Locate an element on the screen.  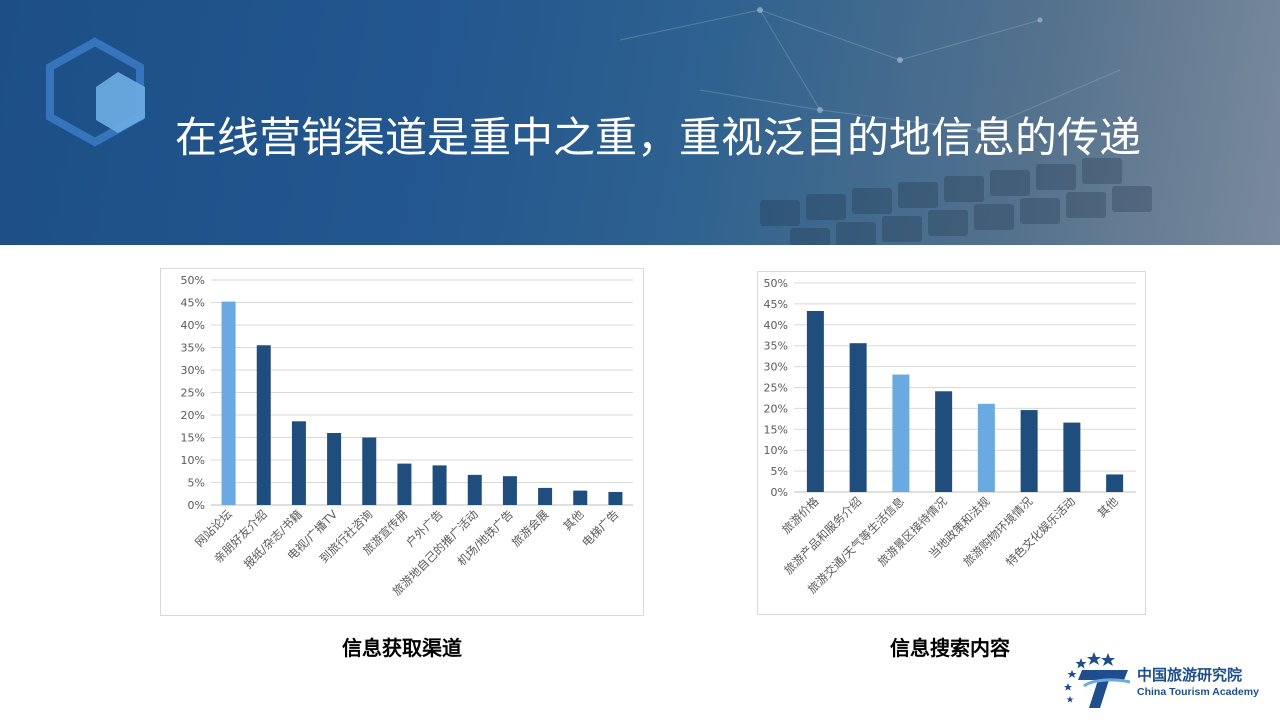
chart-caption-content: 信息搜索内容 is located at coordinates (950, 648).